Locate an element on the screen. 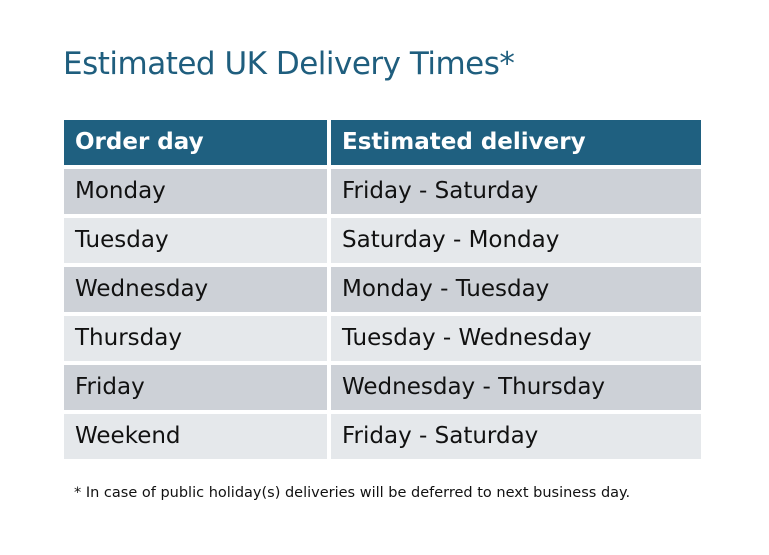  order-day-cell: Weekend is located at coordinates (195, 436).